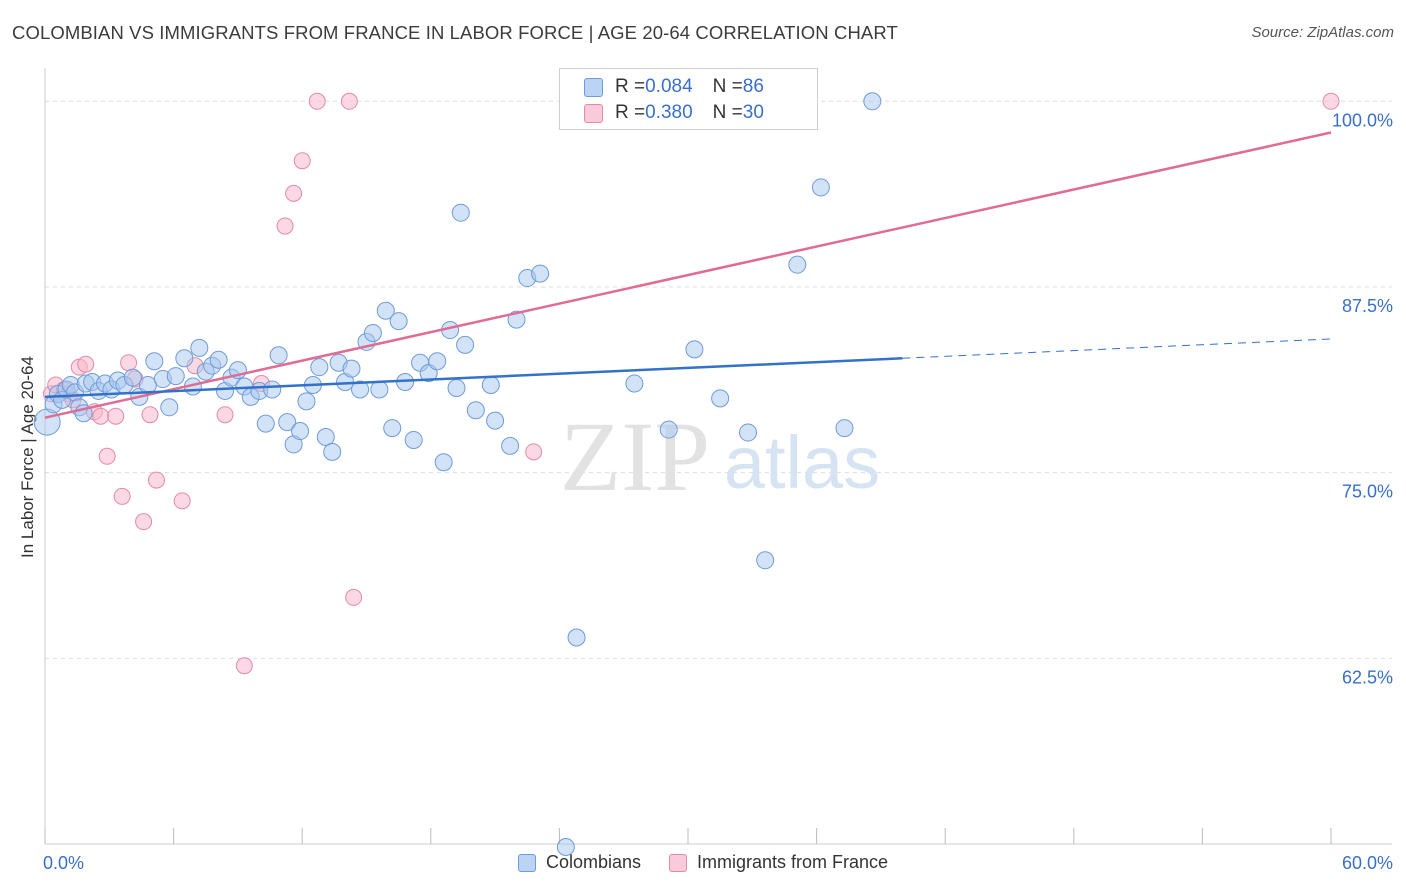 The width and height of the screenshot is (1406, 892). Describe the element at coordinates (753, 86) in the screenshot. I see `n-value: 86` at that location.